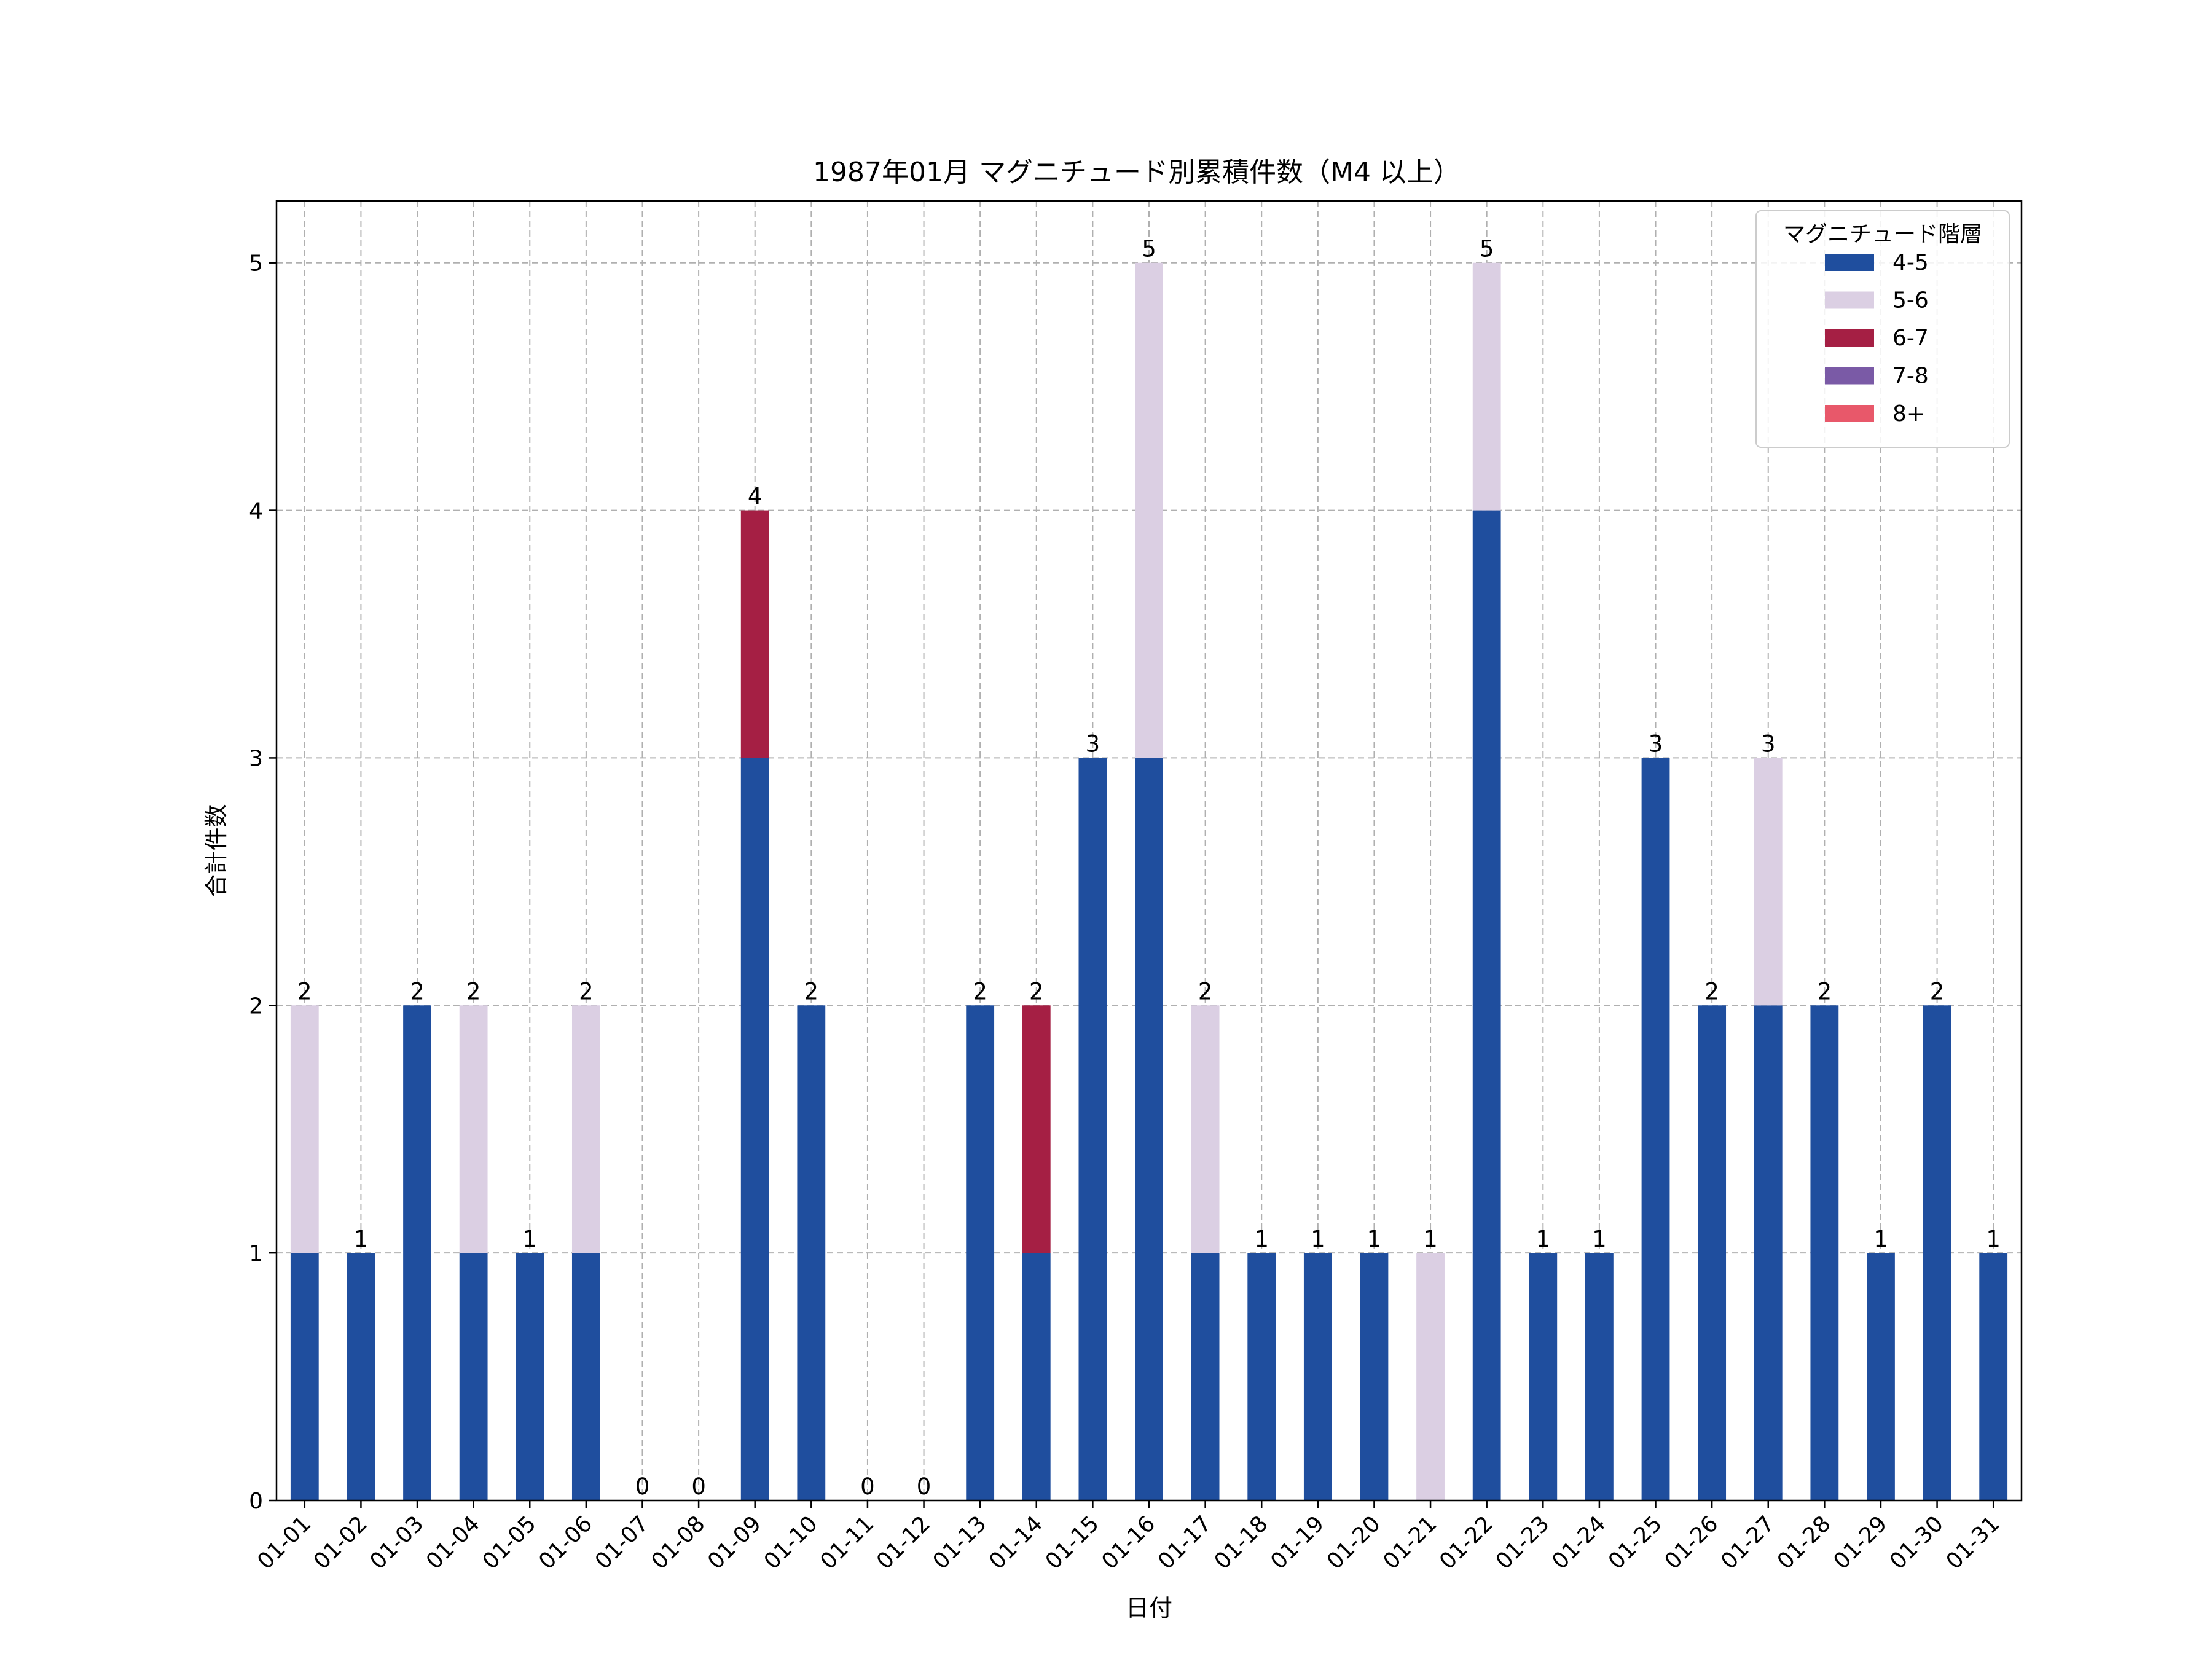 The width and height of the screenshot is (2212, 1659). I want to click on chart-title: 1987年01月 マグニチュード別累積件数（M4 以上）, so click(1137, 172).